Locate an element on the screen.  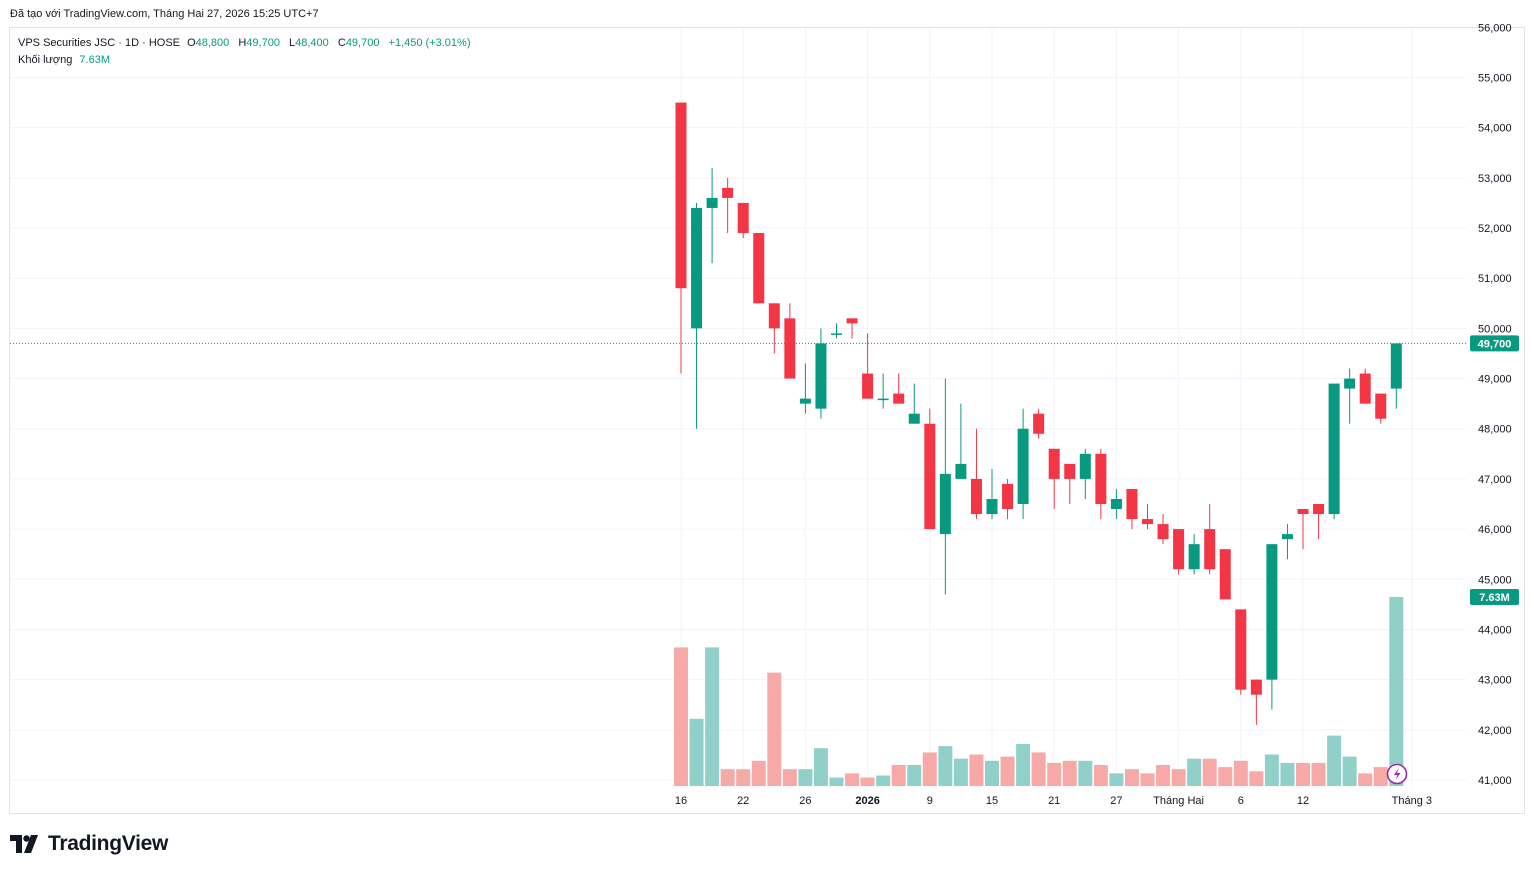
time-axis: 16 22 26 2026 9 15 21 27 Tháng Hai 6 12 Tháng 3 is located at coordinates (1053, 801).